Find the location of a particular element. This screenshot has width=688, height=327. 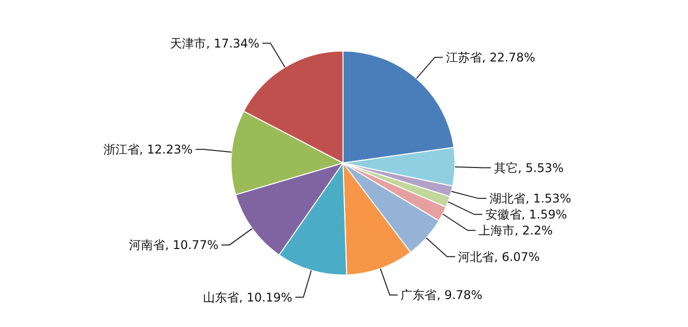

slice-label: 江苏省, 22.78% is located at coordinates (491, 57).